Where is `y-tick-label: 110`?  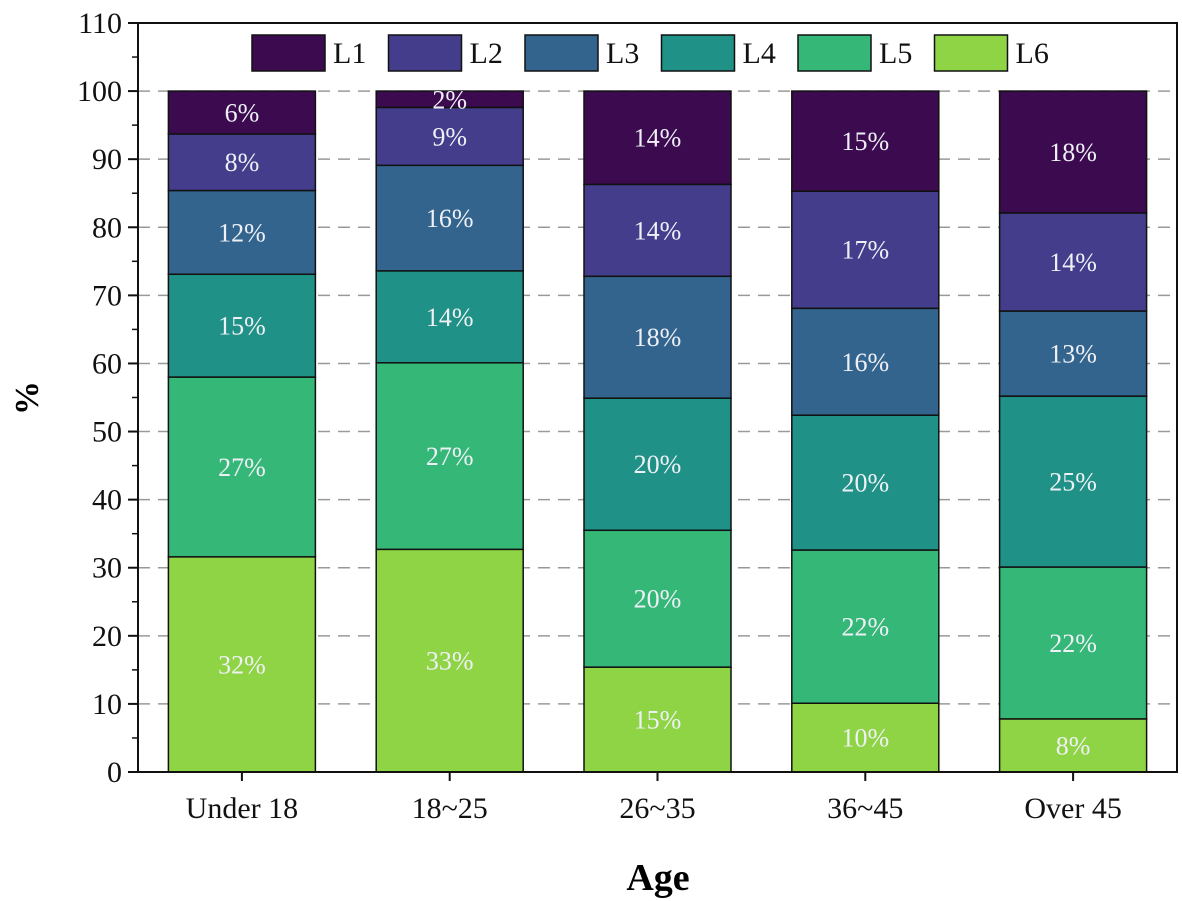
y-tick-label: 110 is located at coordinates (100, 23).